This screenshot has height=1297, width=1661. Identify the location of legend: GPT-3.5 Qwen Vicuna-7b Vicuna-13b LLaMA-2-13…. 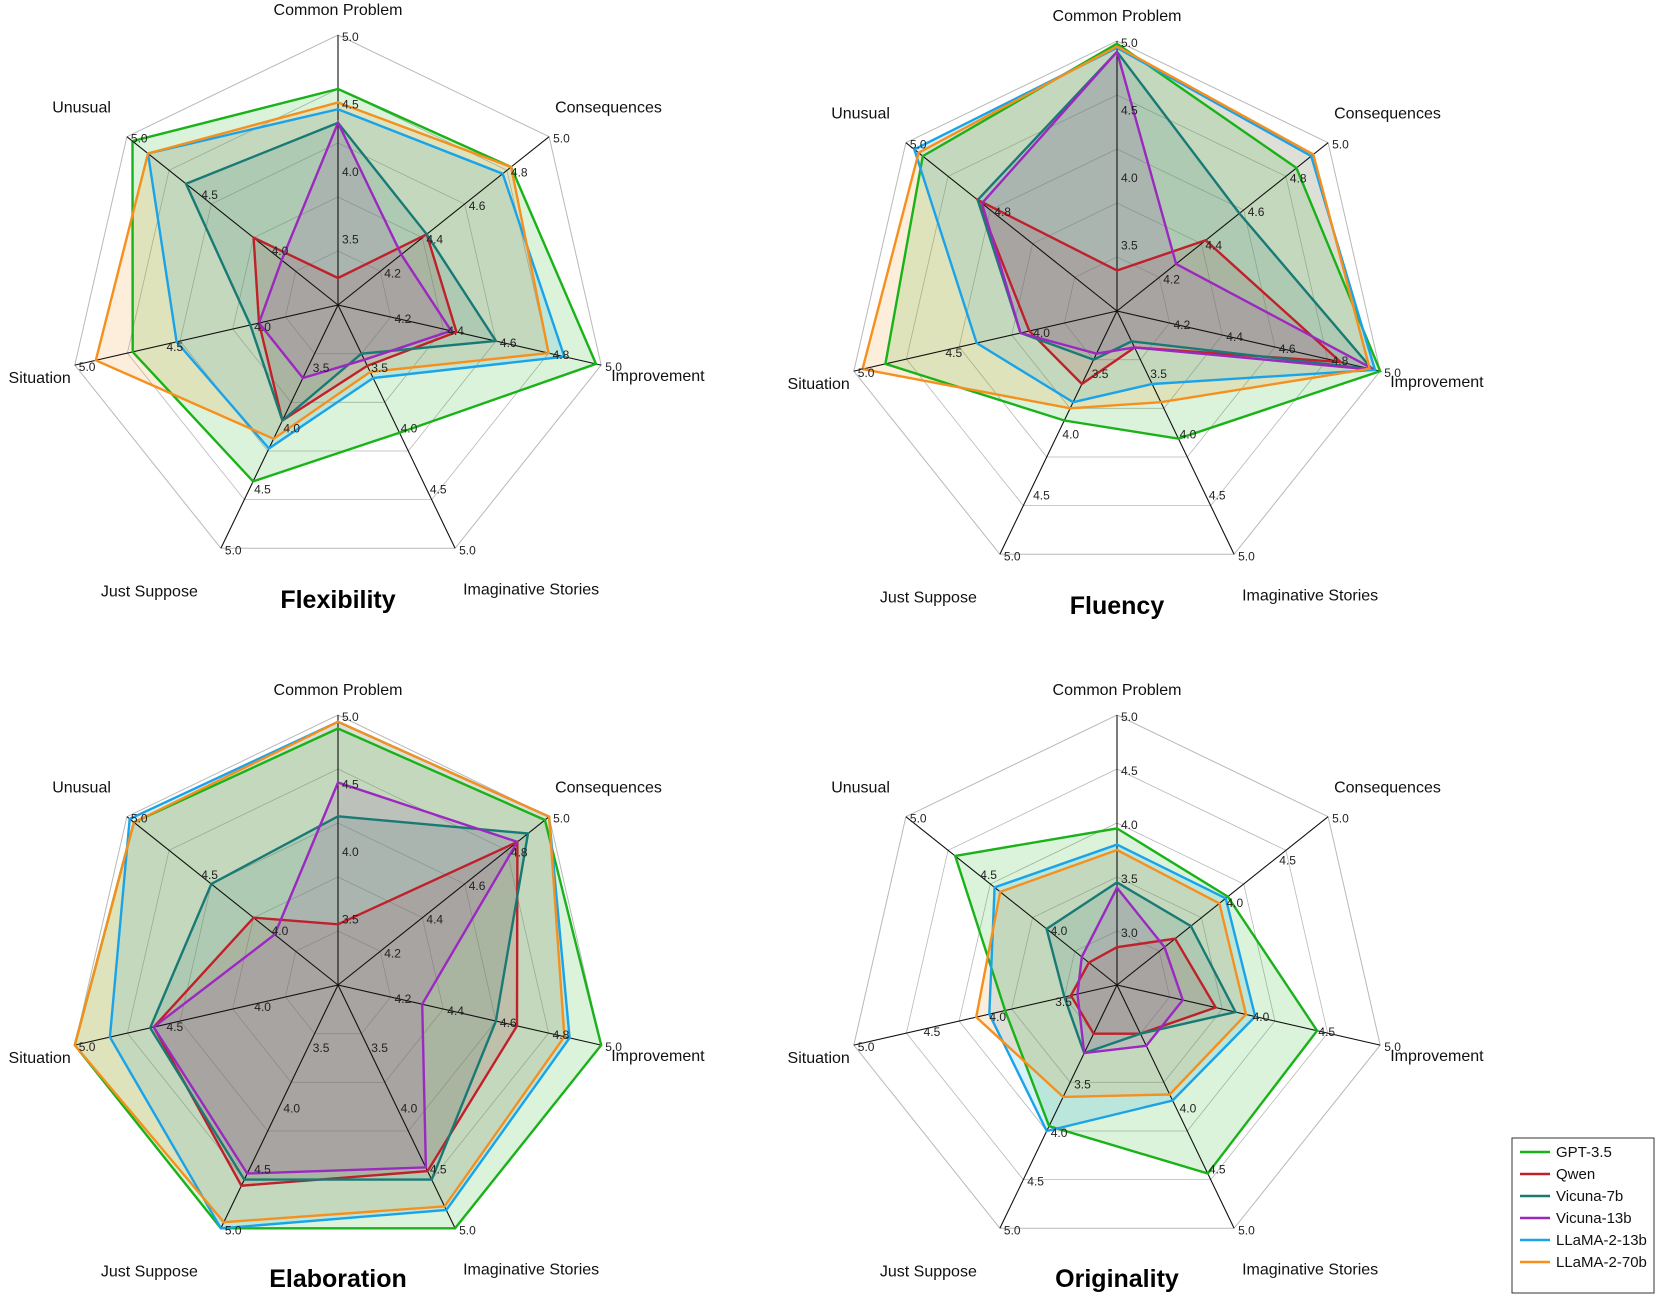
(1583, 1215).